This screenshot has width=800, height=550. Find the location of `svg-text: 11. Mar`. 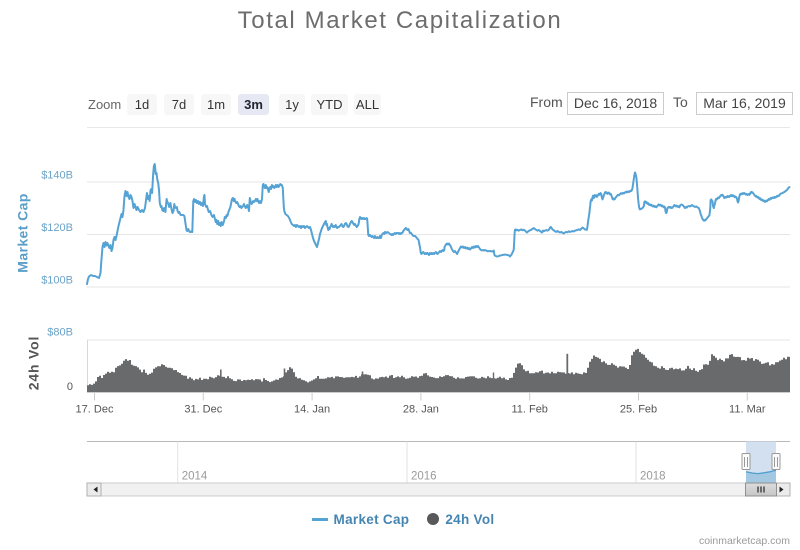

svg-text: 11. Mar is located at coordinates (747, 410).